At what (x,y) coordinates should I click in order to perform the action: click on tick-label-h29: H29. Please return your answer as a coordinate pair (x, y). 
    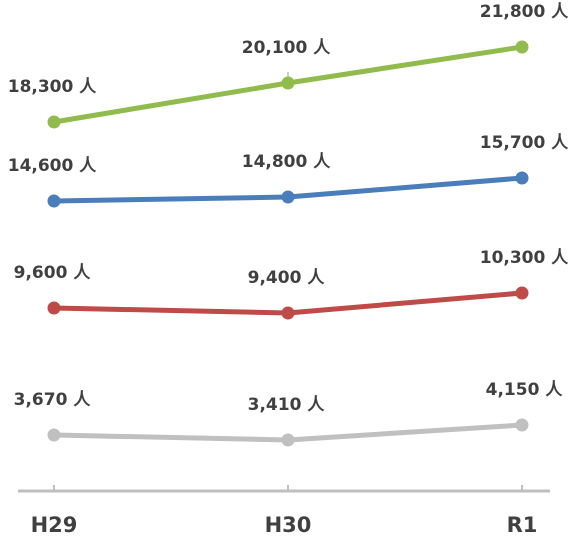
    Looking at the image, I should click on (54, 525).